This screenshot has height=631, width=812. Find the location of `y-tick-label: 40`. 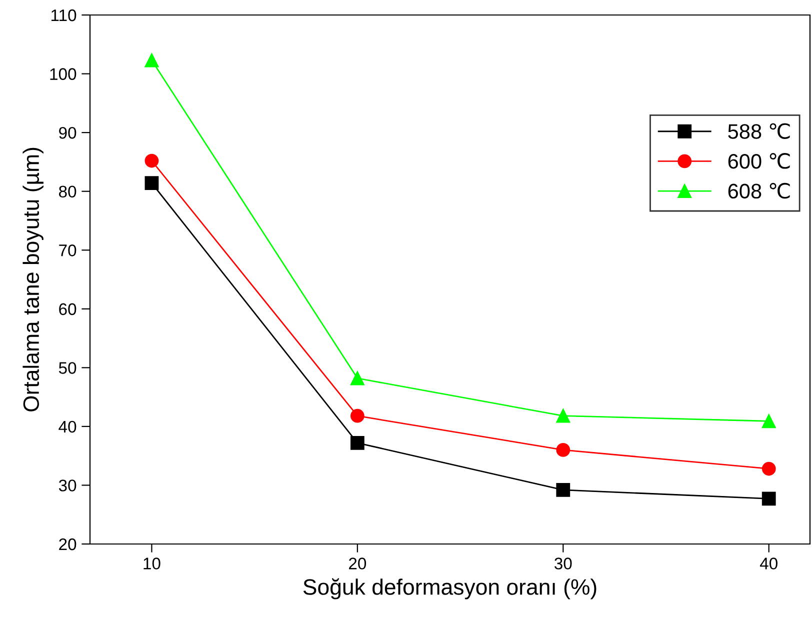

y-tick-label: 40 is located at coordinates (67, 426).